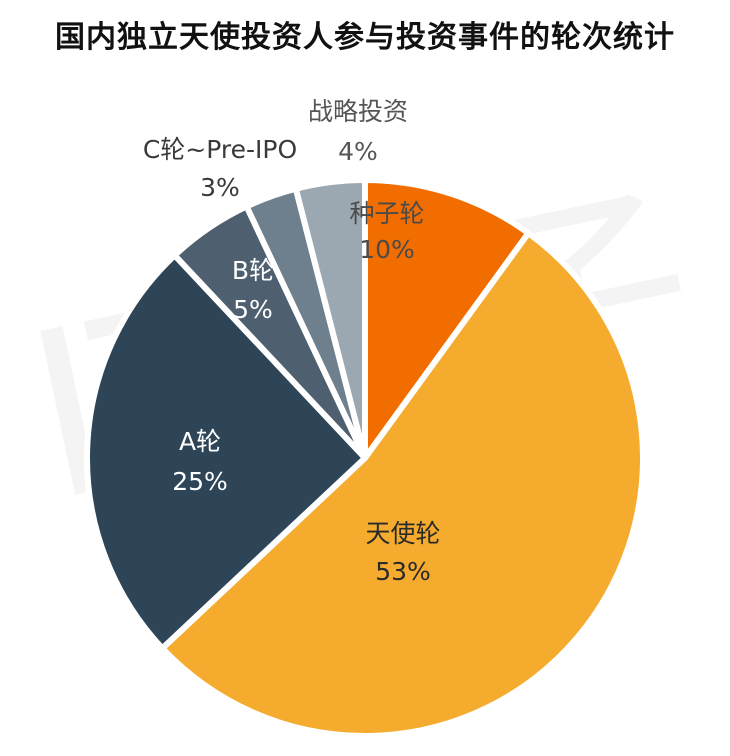 The height and width of the screenshot is (756, 730). What do you see at coordinates (200, 441) in the screenshot?
I see `slice-name-label: A轮` at bounding box center [200, 441].